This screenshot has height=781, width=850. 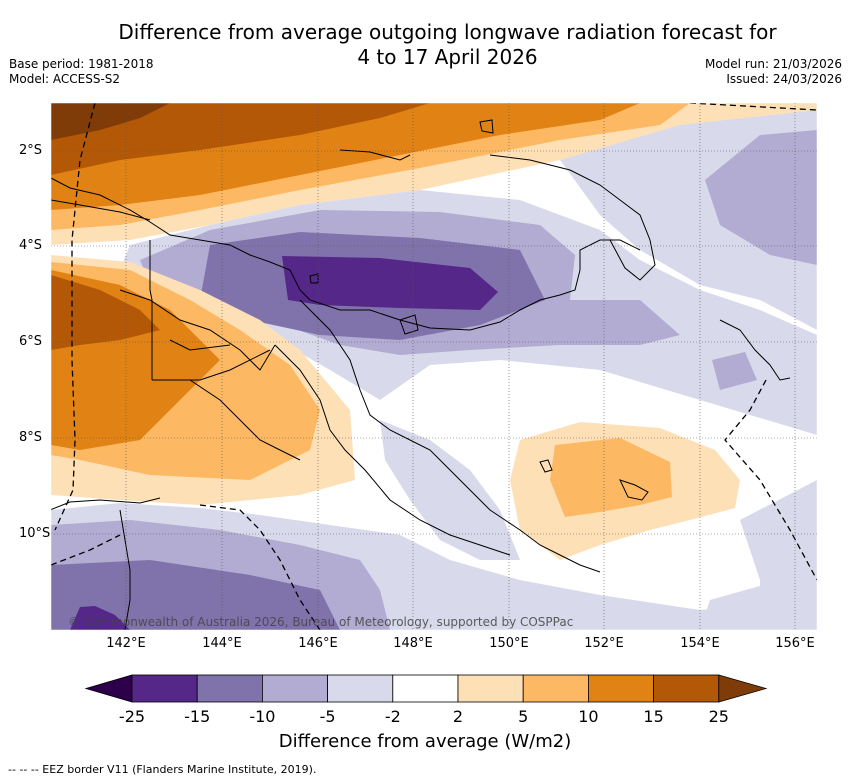 What do you see at coordinates (31, 150) in the screenshot?
I see `lat-label: 2°S` at bounding box center [31, 150].